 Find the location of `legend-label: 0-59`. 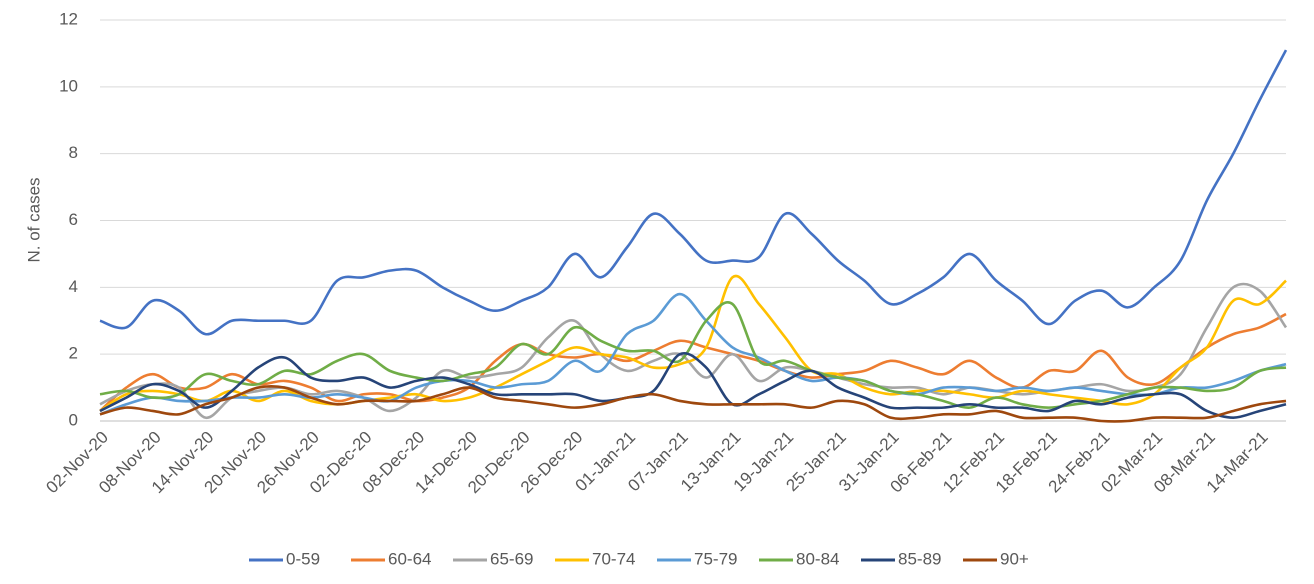

legend-label: 0-59 is located at coordinates (303, 558).